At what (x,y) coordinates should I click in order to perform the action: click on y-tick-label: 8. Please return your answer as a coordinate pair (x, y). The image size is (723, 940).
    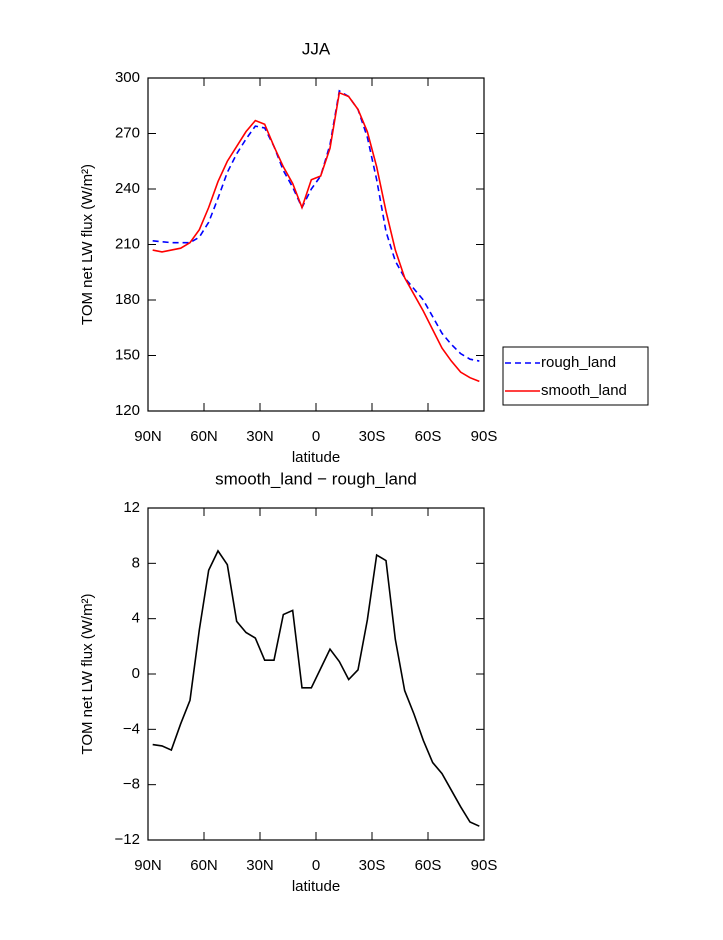
    Looking at the image, I should click on (136, 562).